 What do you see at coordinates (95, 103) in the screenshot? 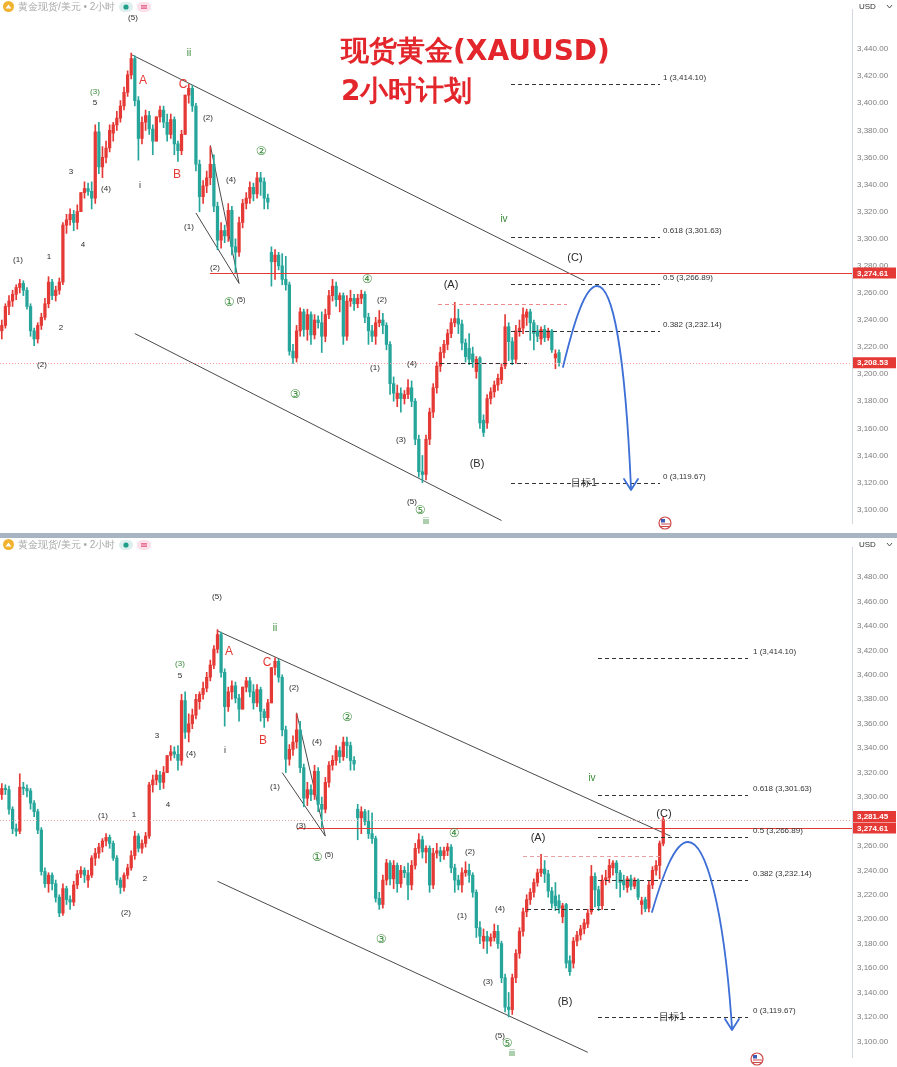
I see `annotation: 5` at bounding box center [95, 103].